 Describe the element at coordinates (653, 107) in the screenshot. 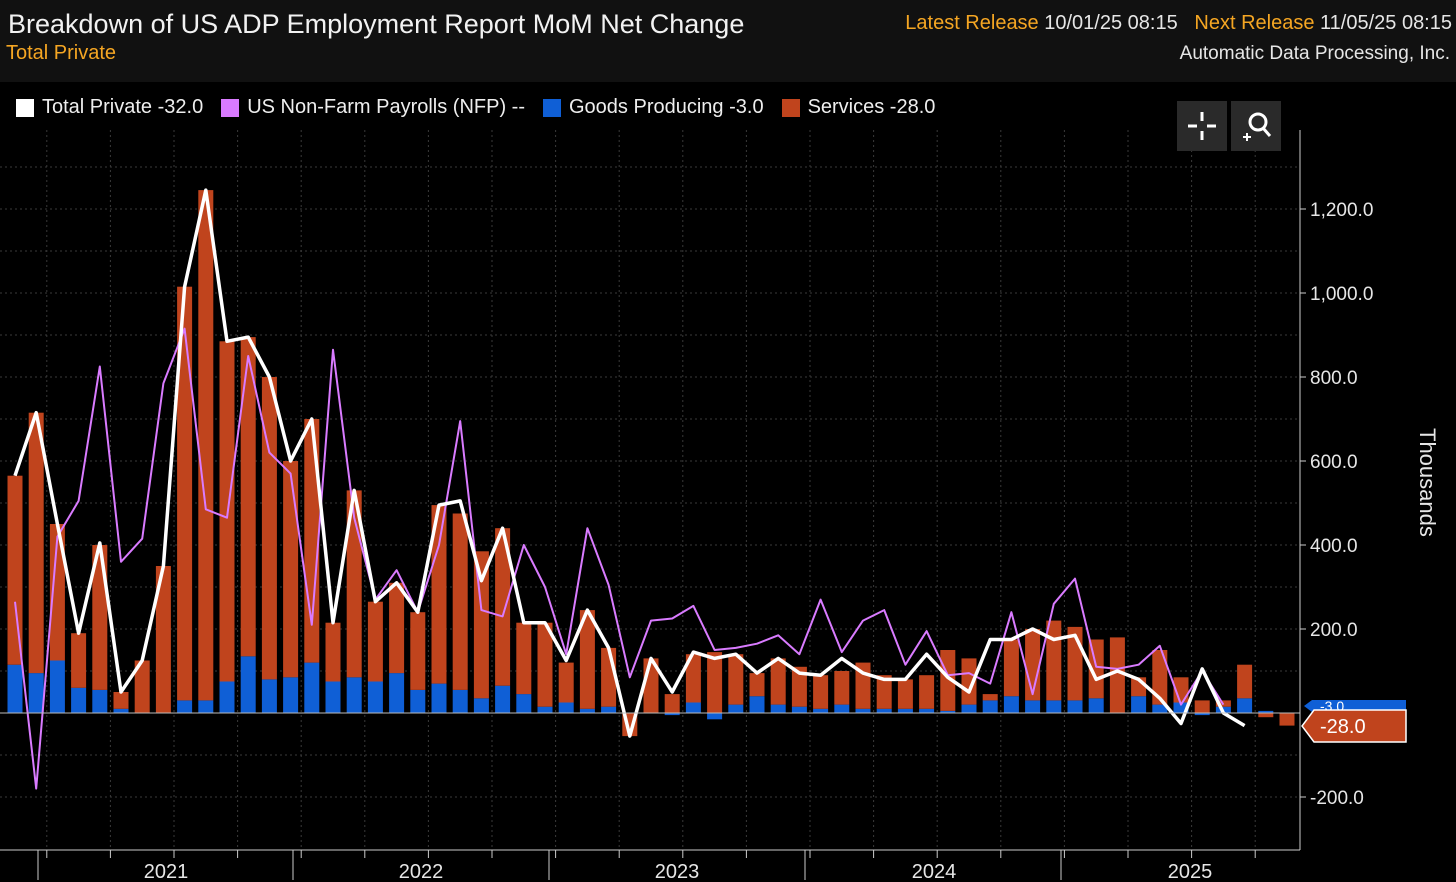

I see `legend-item-goods-producing: Goods Producing -3.0` at that location.